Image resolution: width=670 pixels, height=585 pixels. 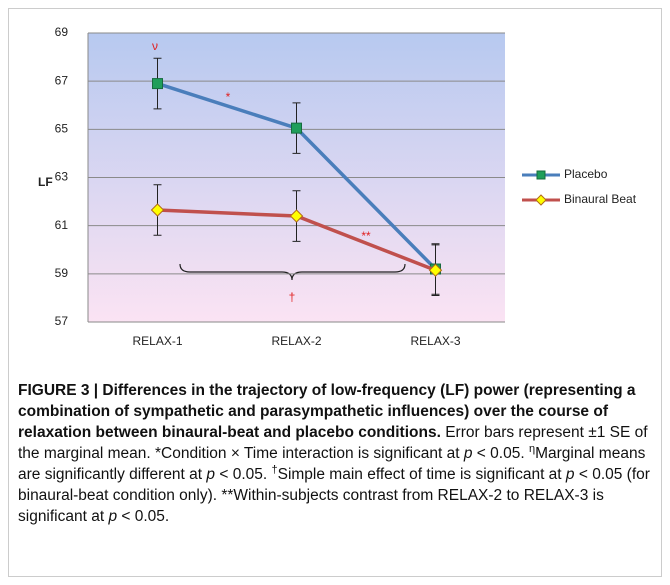 I want to click on y-tick-label: 69, so click(x=62, y=32).